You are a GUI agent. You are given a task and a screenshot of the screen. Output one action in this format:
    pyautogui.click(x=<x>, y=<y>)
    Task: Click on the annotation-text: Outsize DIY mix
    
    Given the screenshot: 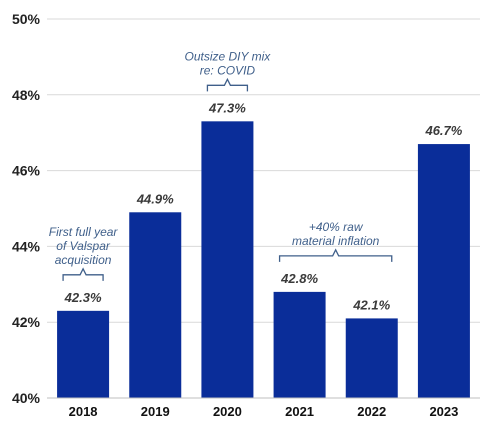 What is the action you would take?
    pyautogui.click(x=228, y=56)
    